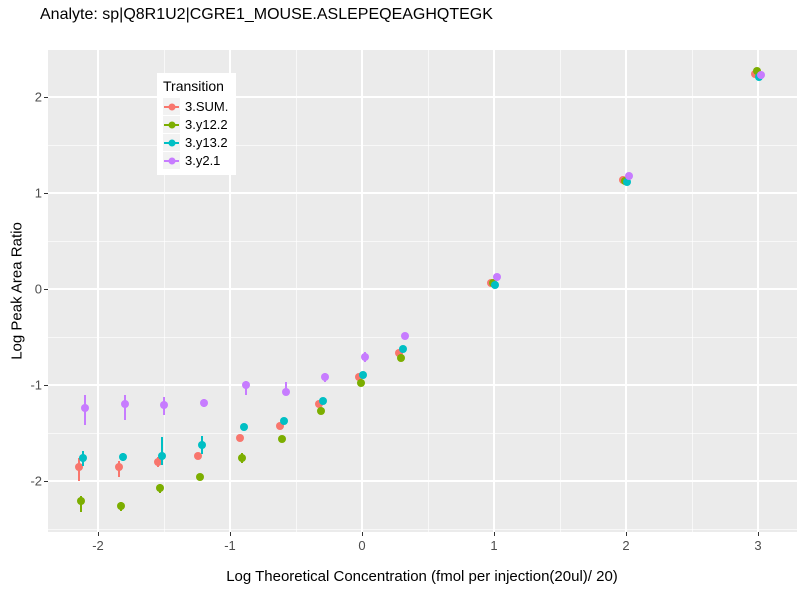 The image size is (800, 600). I want to click on y-tick-label: -2, so click(36, 481).